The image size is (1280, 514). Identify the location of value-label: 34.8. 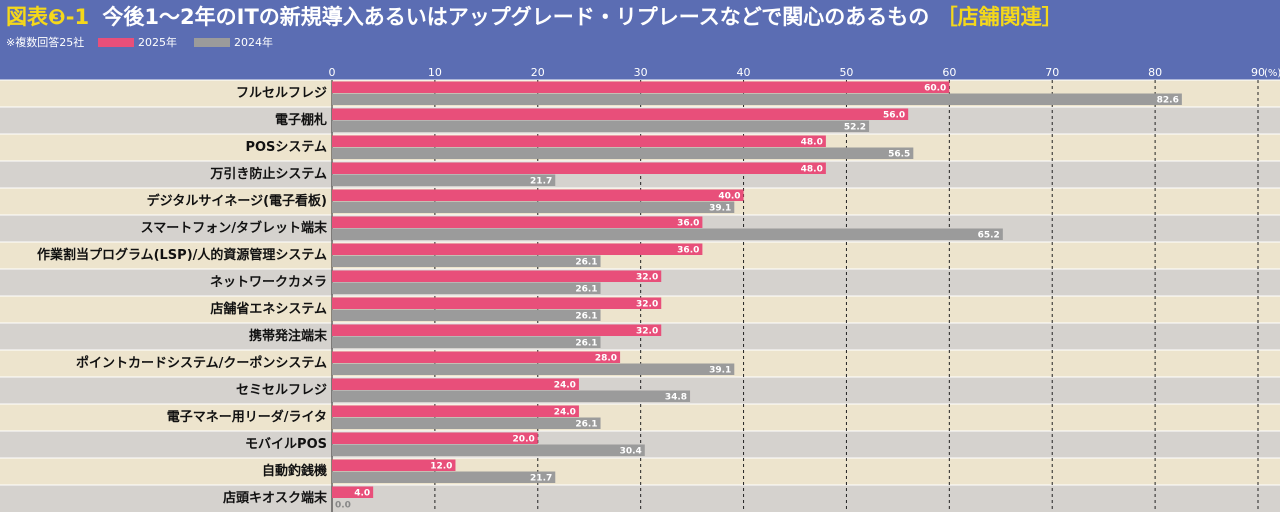
(676, 397).